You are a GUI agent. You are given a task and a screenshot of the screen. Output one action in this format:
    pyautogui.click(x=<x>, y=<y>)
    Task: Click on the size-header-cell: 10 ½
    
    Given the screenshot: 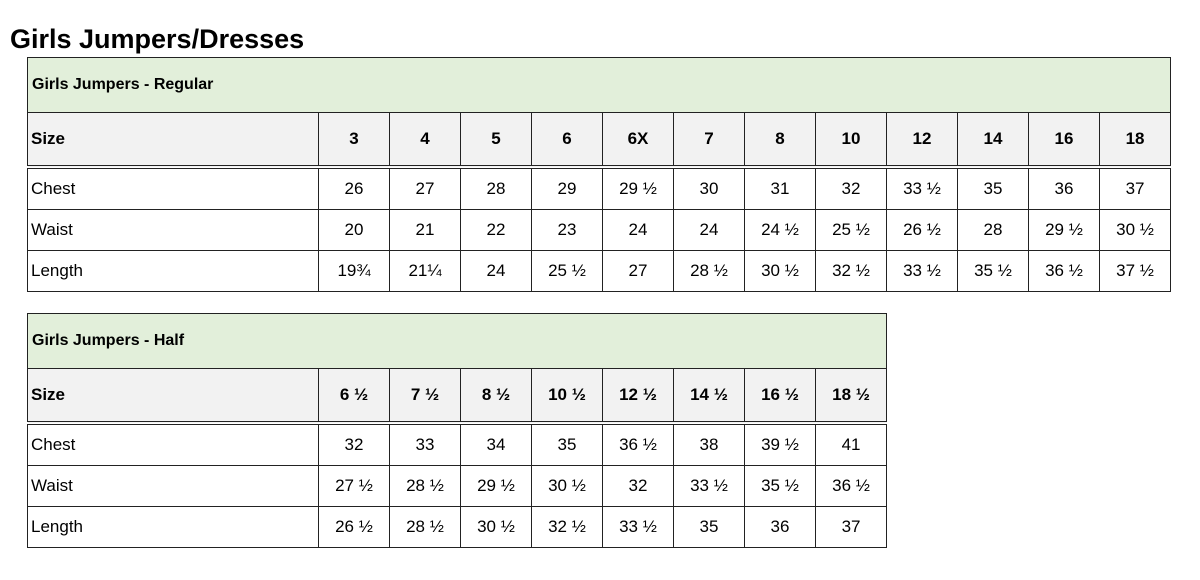 What is the action you would take?
    pyautogui.click(x=567, y=396)
    